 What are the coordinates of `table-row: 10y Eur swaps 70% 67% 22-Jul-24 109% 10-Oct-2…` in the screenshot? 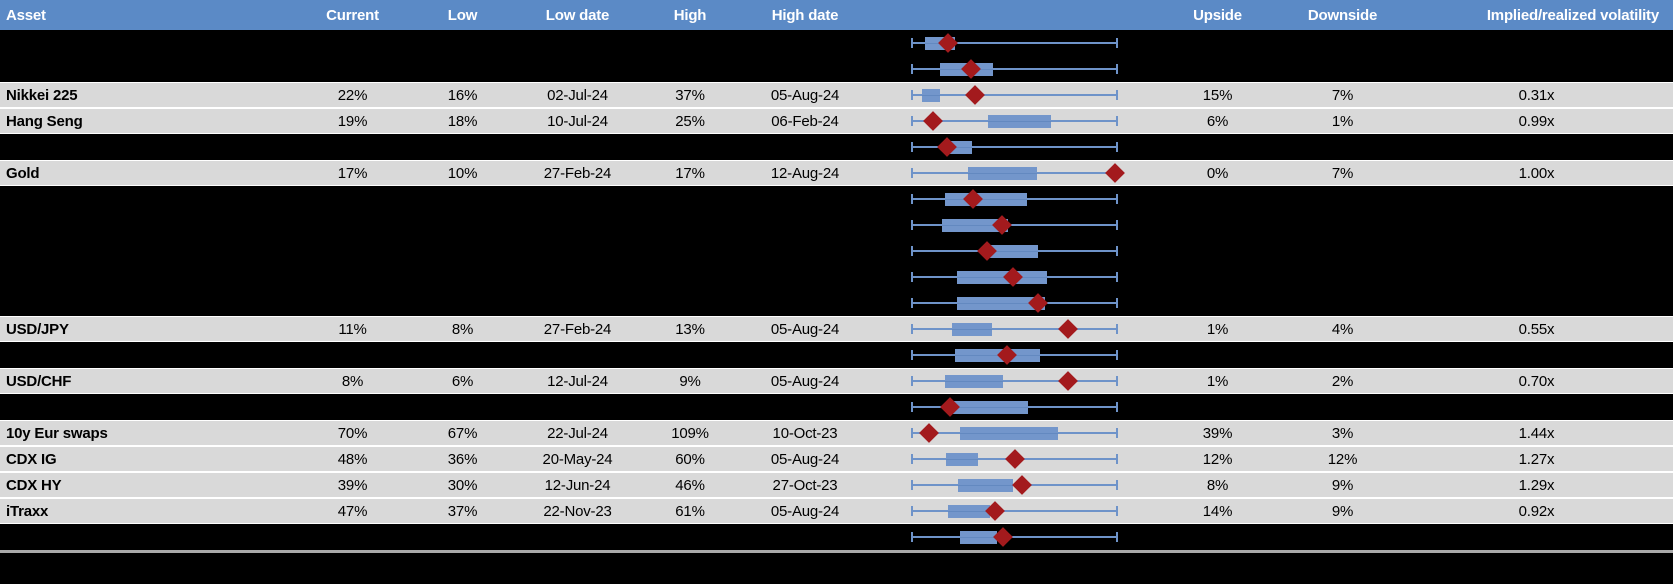 It's located at (836, 433).